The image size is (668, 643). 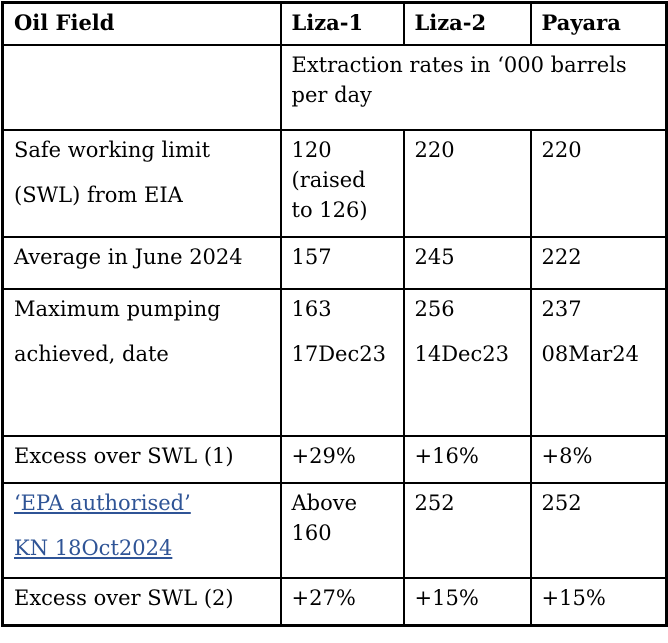 What do you see at coordinates (124, 455) in the screenshot?
I see `row-label-text: Excess over SWL (1)` at bounding box center [124, 455].